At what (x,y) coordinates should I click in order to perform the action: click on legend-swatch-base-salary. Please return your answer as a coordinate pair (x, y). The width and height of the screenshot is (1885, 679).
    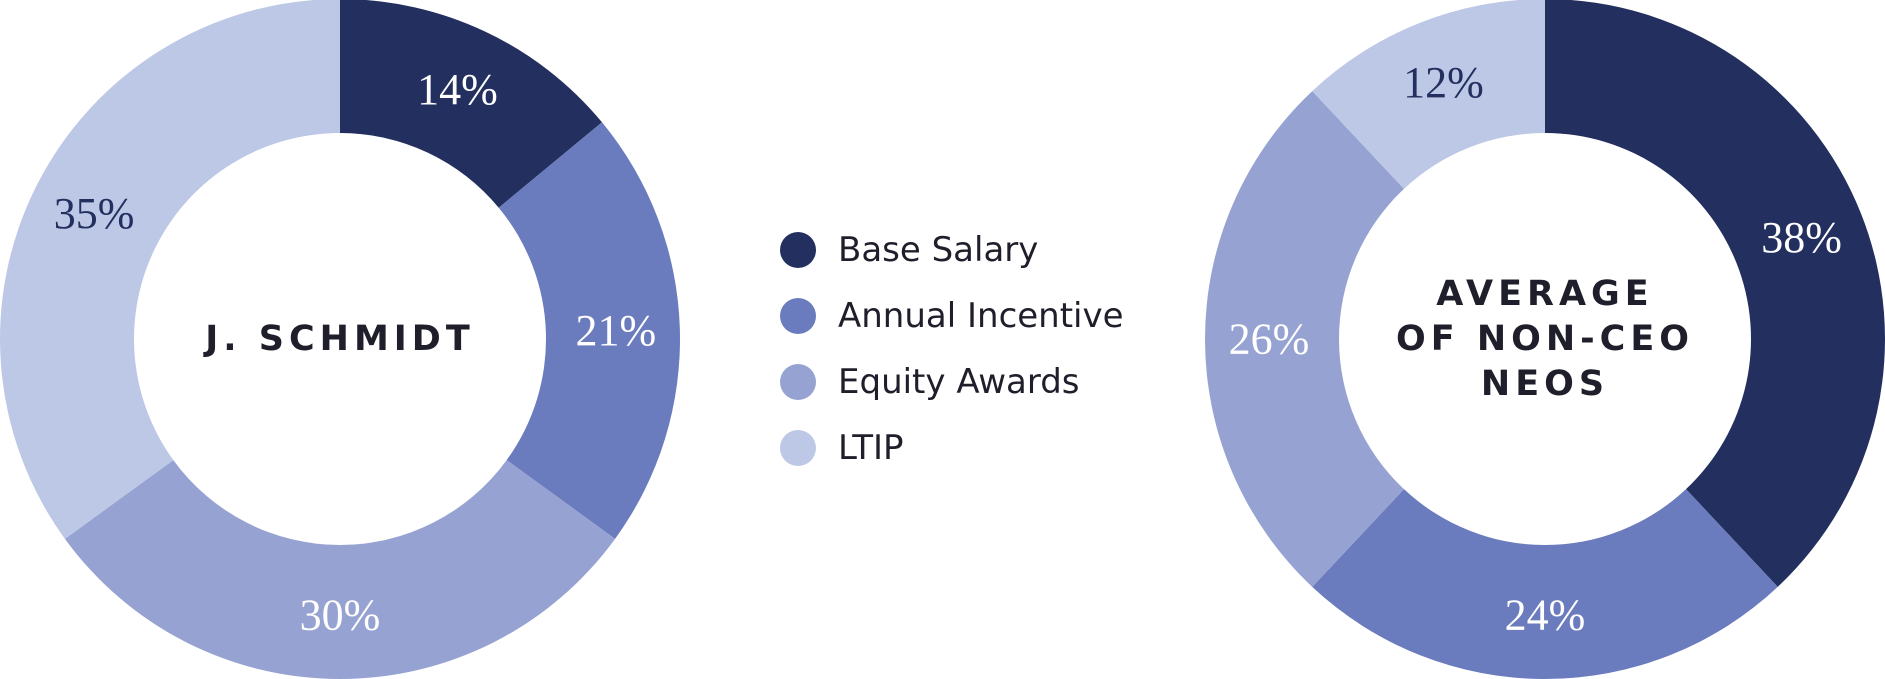
    Looking at the image, I should click on (798, 250).